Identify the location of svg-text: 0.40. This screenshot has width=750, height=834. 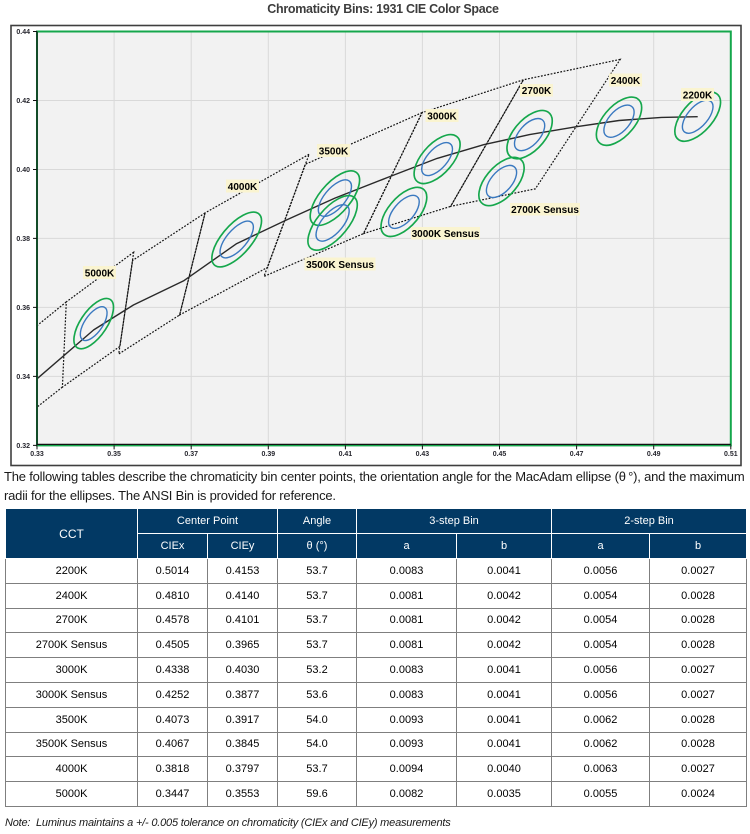
(23, 170).